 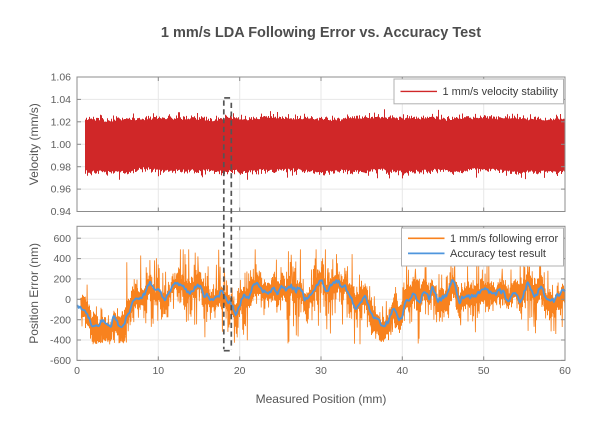 What do you see at coordinates (34, 144) in the screenshot?
I see `svg-text: Velocity (mm/s)` at bounding box center [34, 144].